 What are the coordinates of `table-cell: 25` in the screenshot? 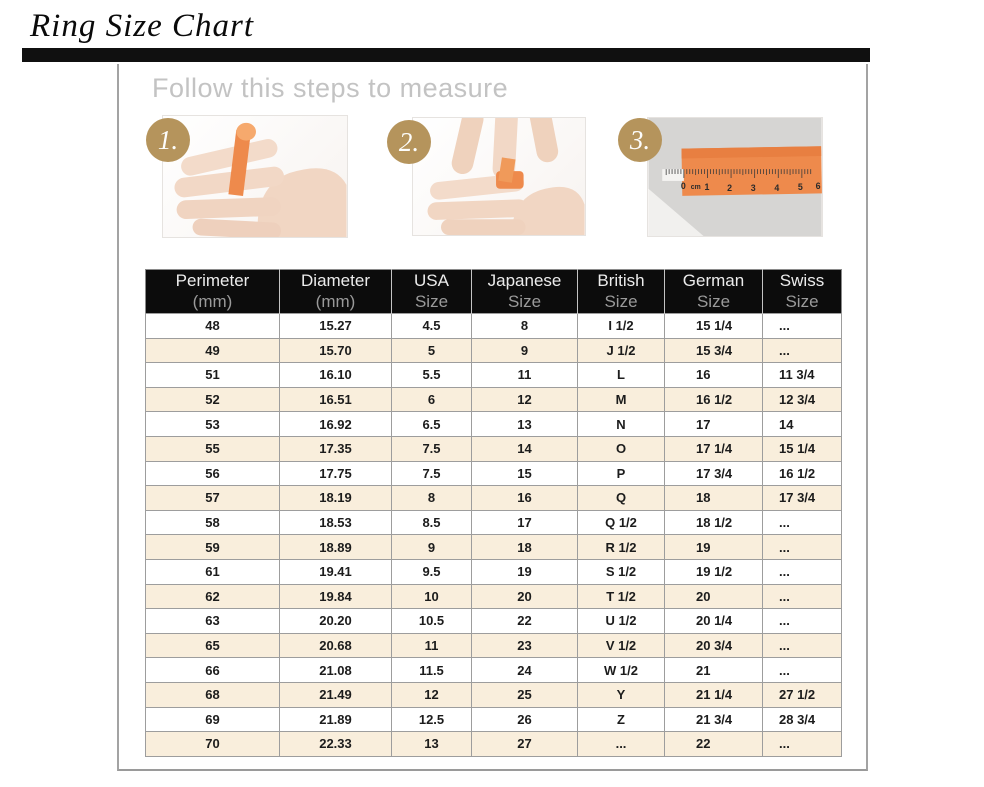 It's located at (524, 694).